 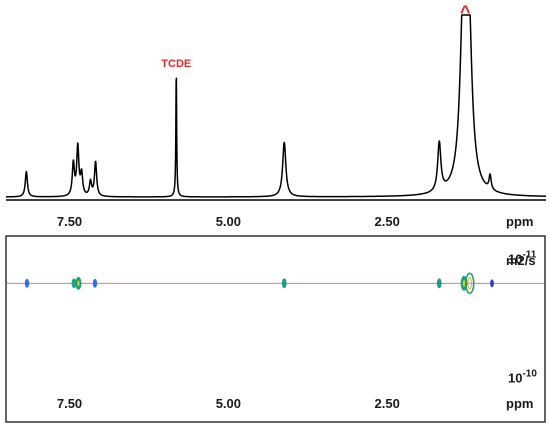 I want to click on spectrum-tick-label: 2.50, so click(x=387, y=221).